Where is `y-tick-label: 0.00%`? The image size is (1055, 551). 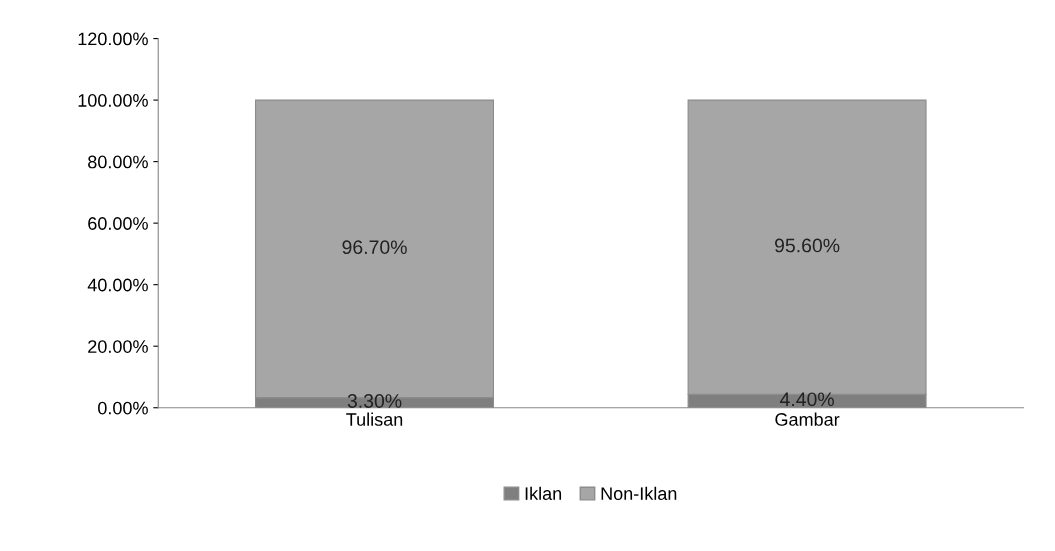 y-tick-label: 0.00% is located at coordinates (123, 408).